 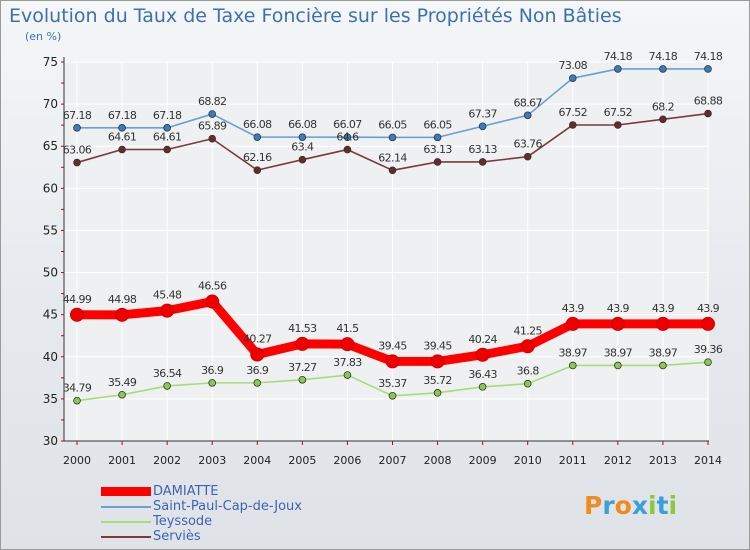 What do you see at coordinates (528, 371) in the screenshot?
I see `data-label: 36.8` at bounding box center [528, 371].